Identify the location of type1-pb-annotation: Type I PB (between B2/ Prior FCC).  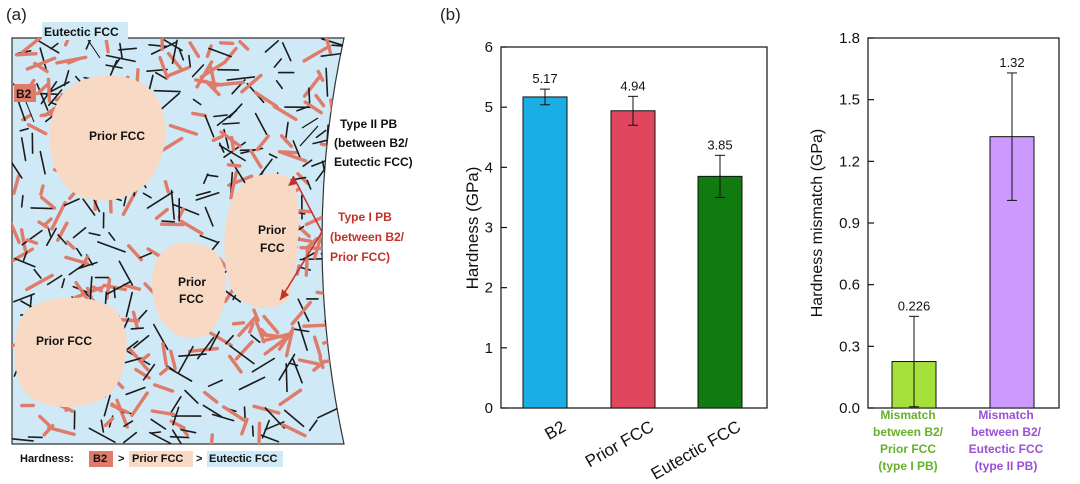
(342, 238).